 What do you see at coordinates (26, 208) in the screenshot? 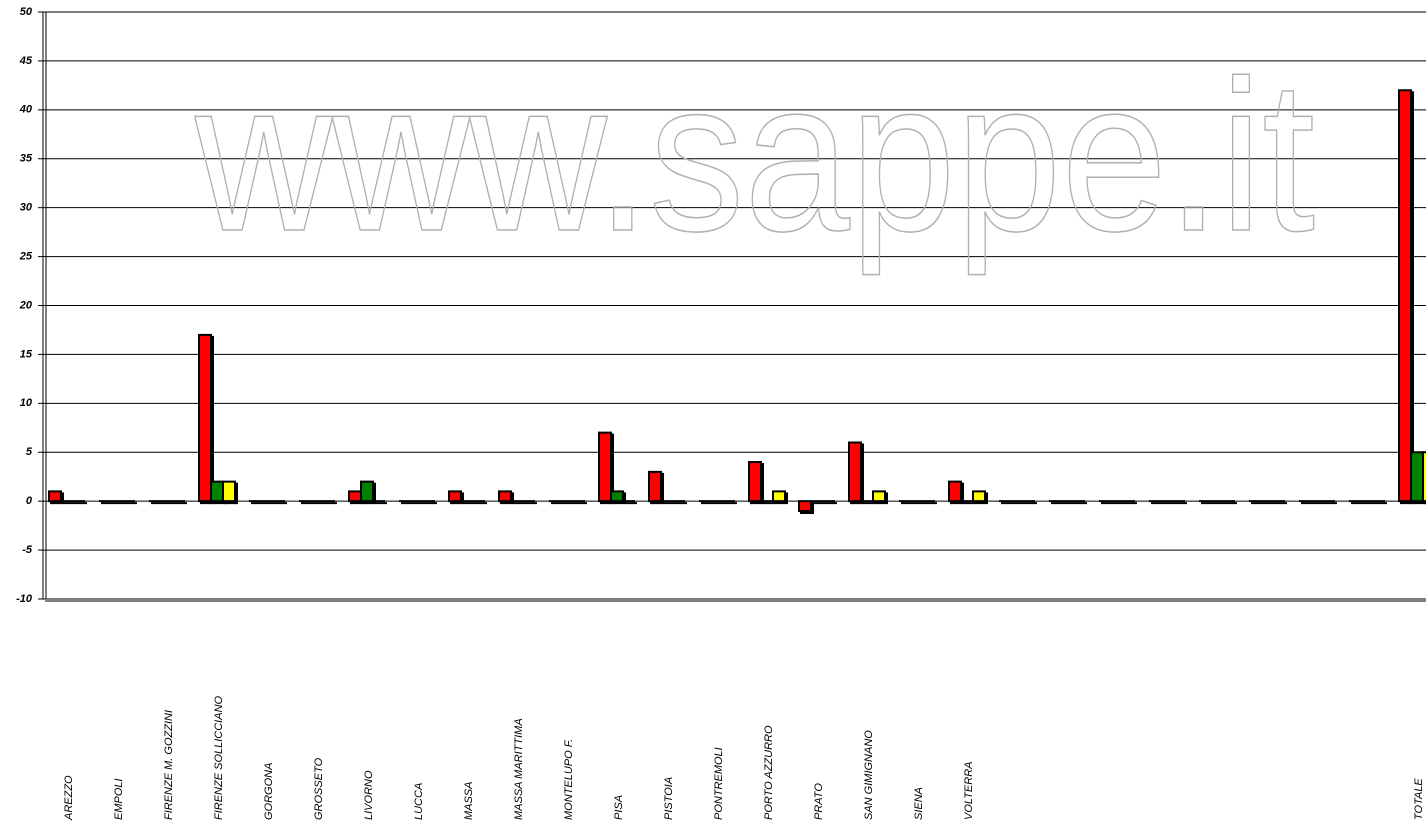
I see `y-tick-label: 30` at bounding box center [26, 208].